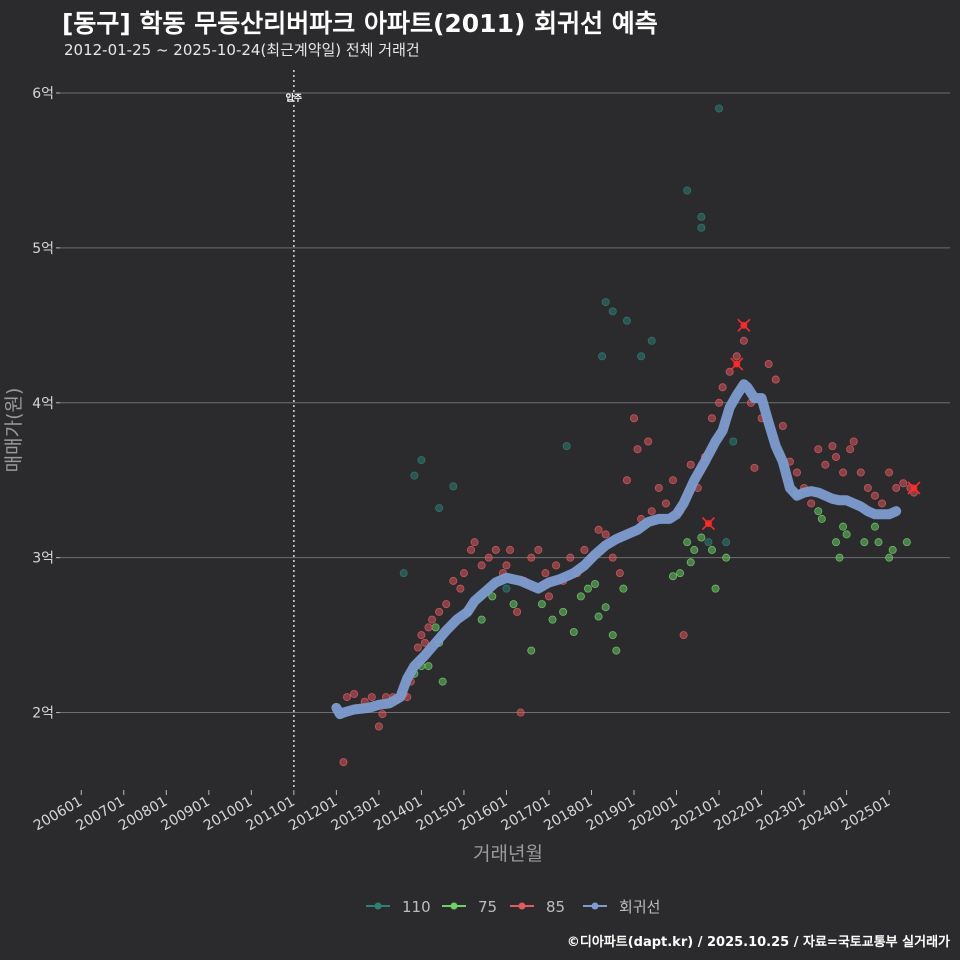  Describe the element at coordinates (537, 907) in the screenshot. I see `legend-item-s85: 85` at that location.